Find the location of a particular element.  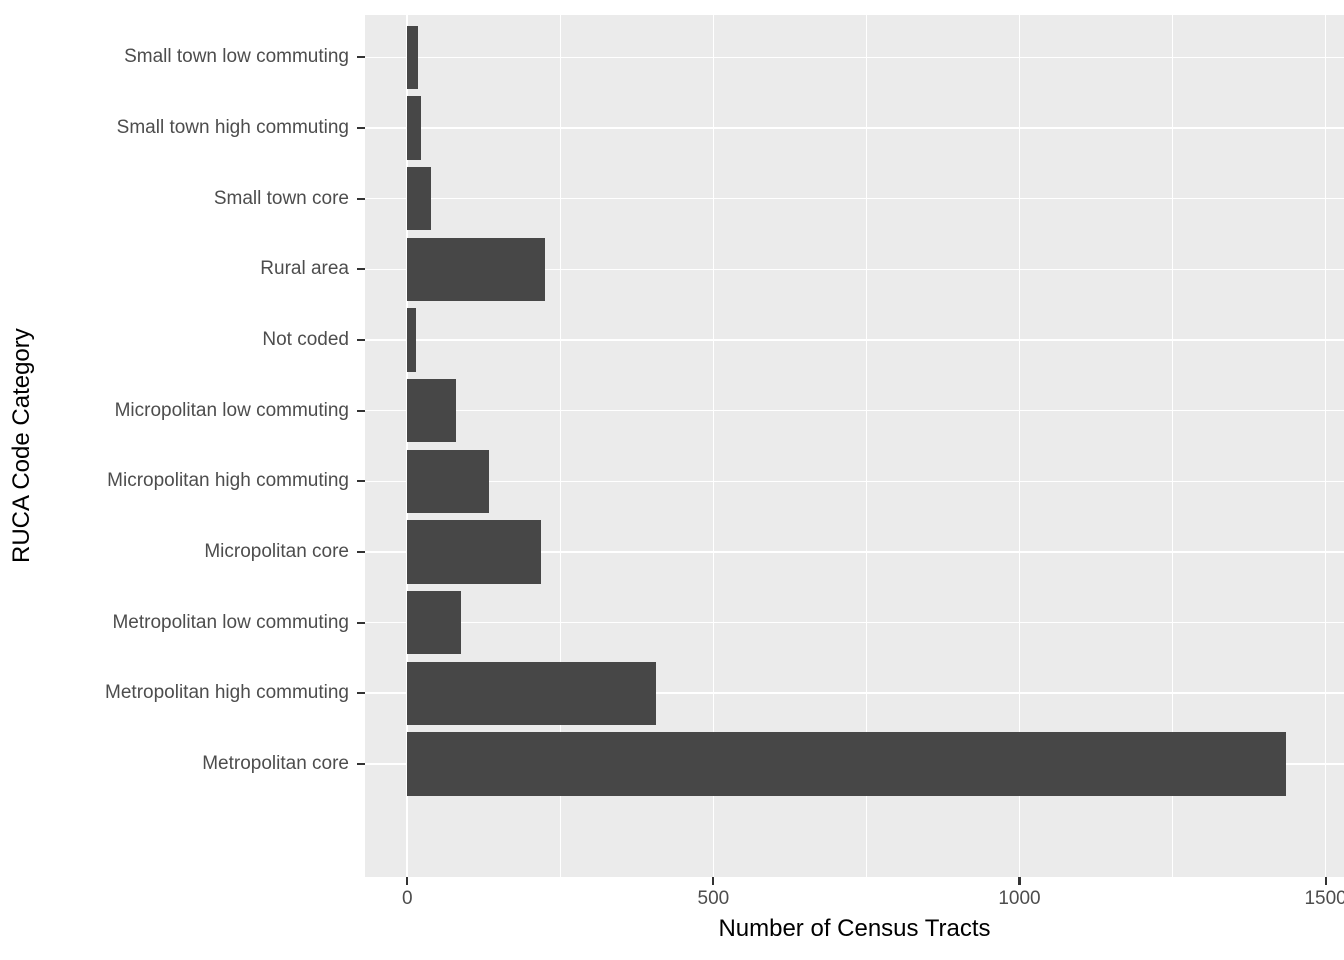

bar-rural-area is located at coordinates (476, 269).